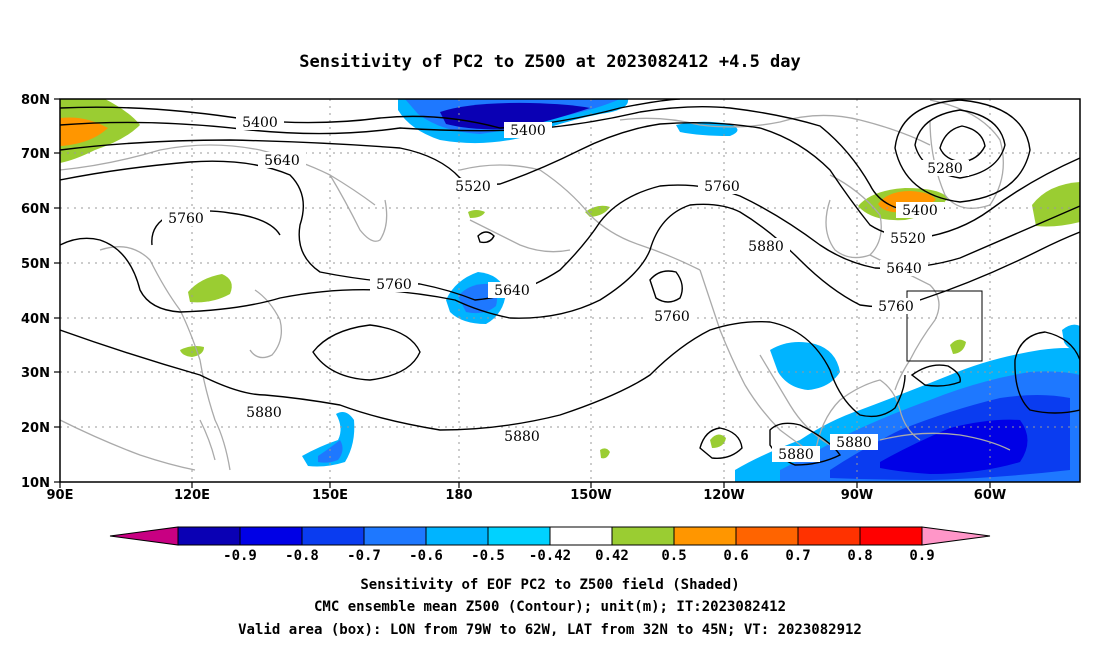 The height and width of the screenshot is (650, 1100). Describe the element at coordinates (757, 362) in the screenshot. I see `coast-na-west` at that location.